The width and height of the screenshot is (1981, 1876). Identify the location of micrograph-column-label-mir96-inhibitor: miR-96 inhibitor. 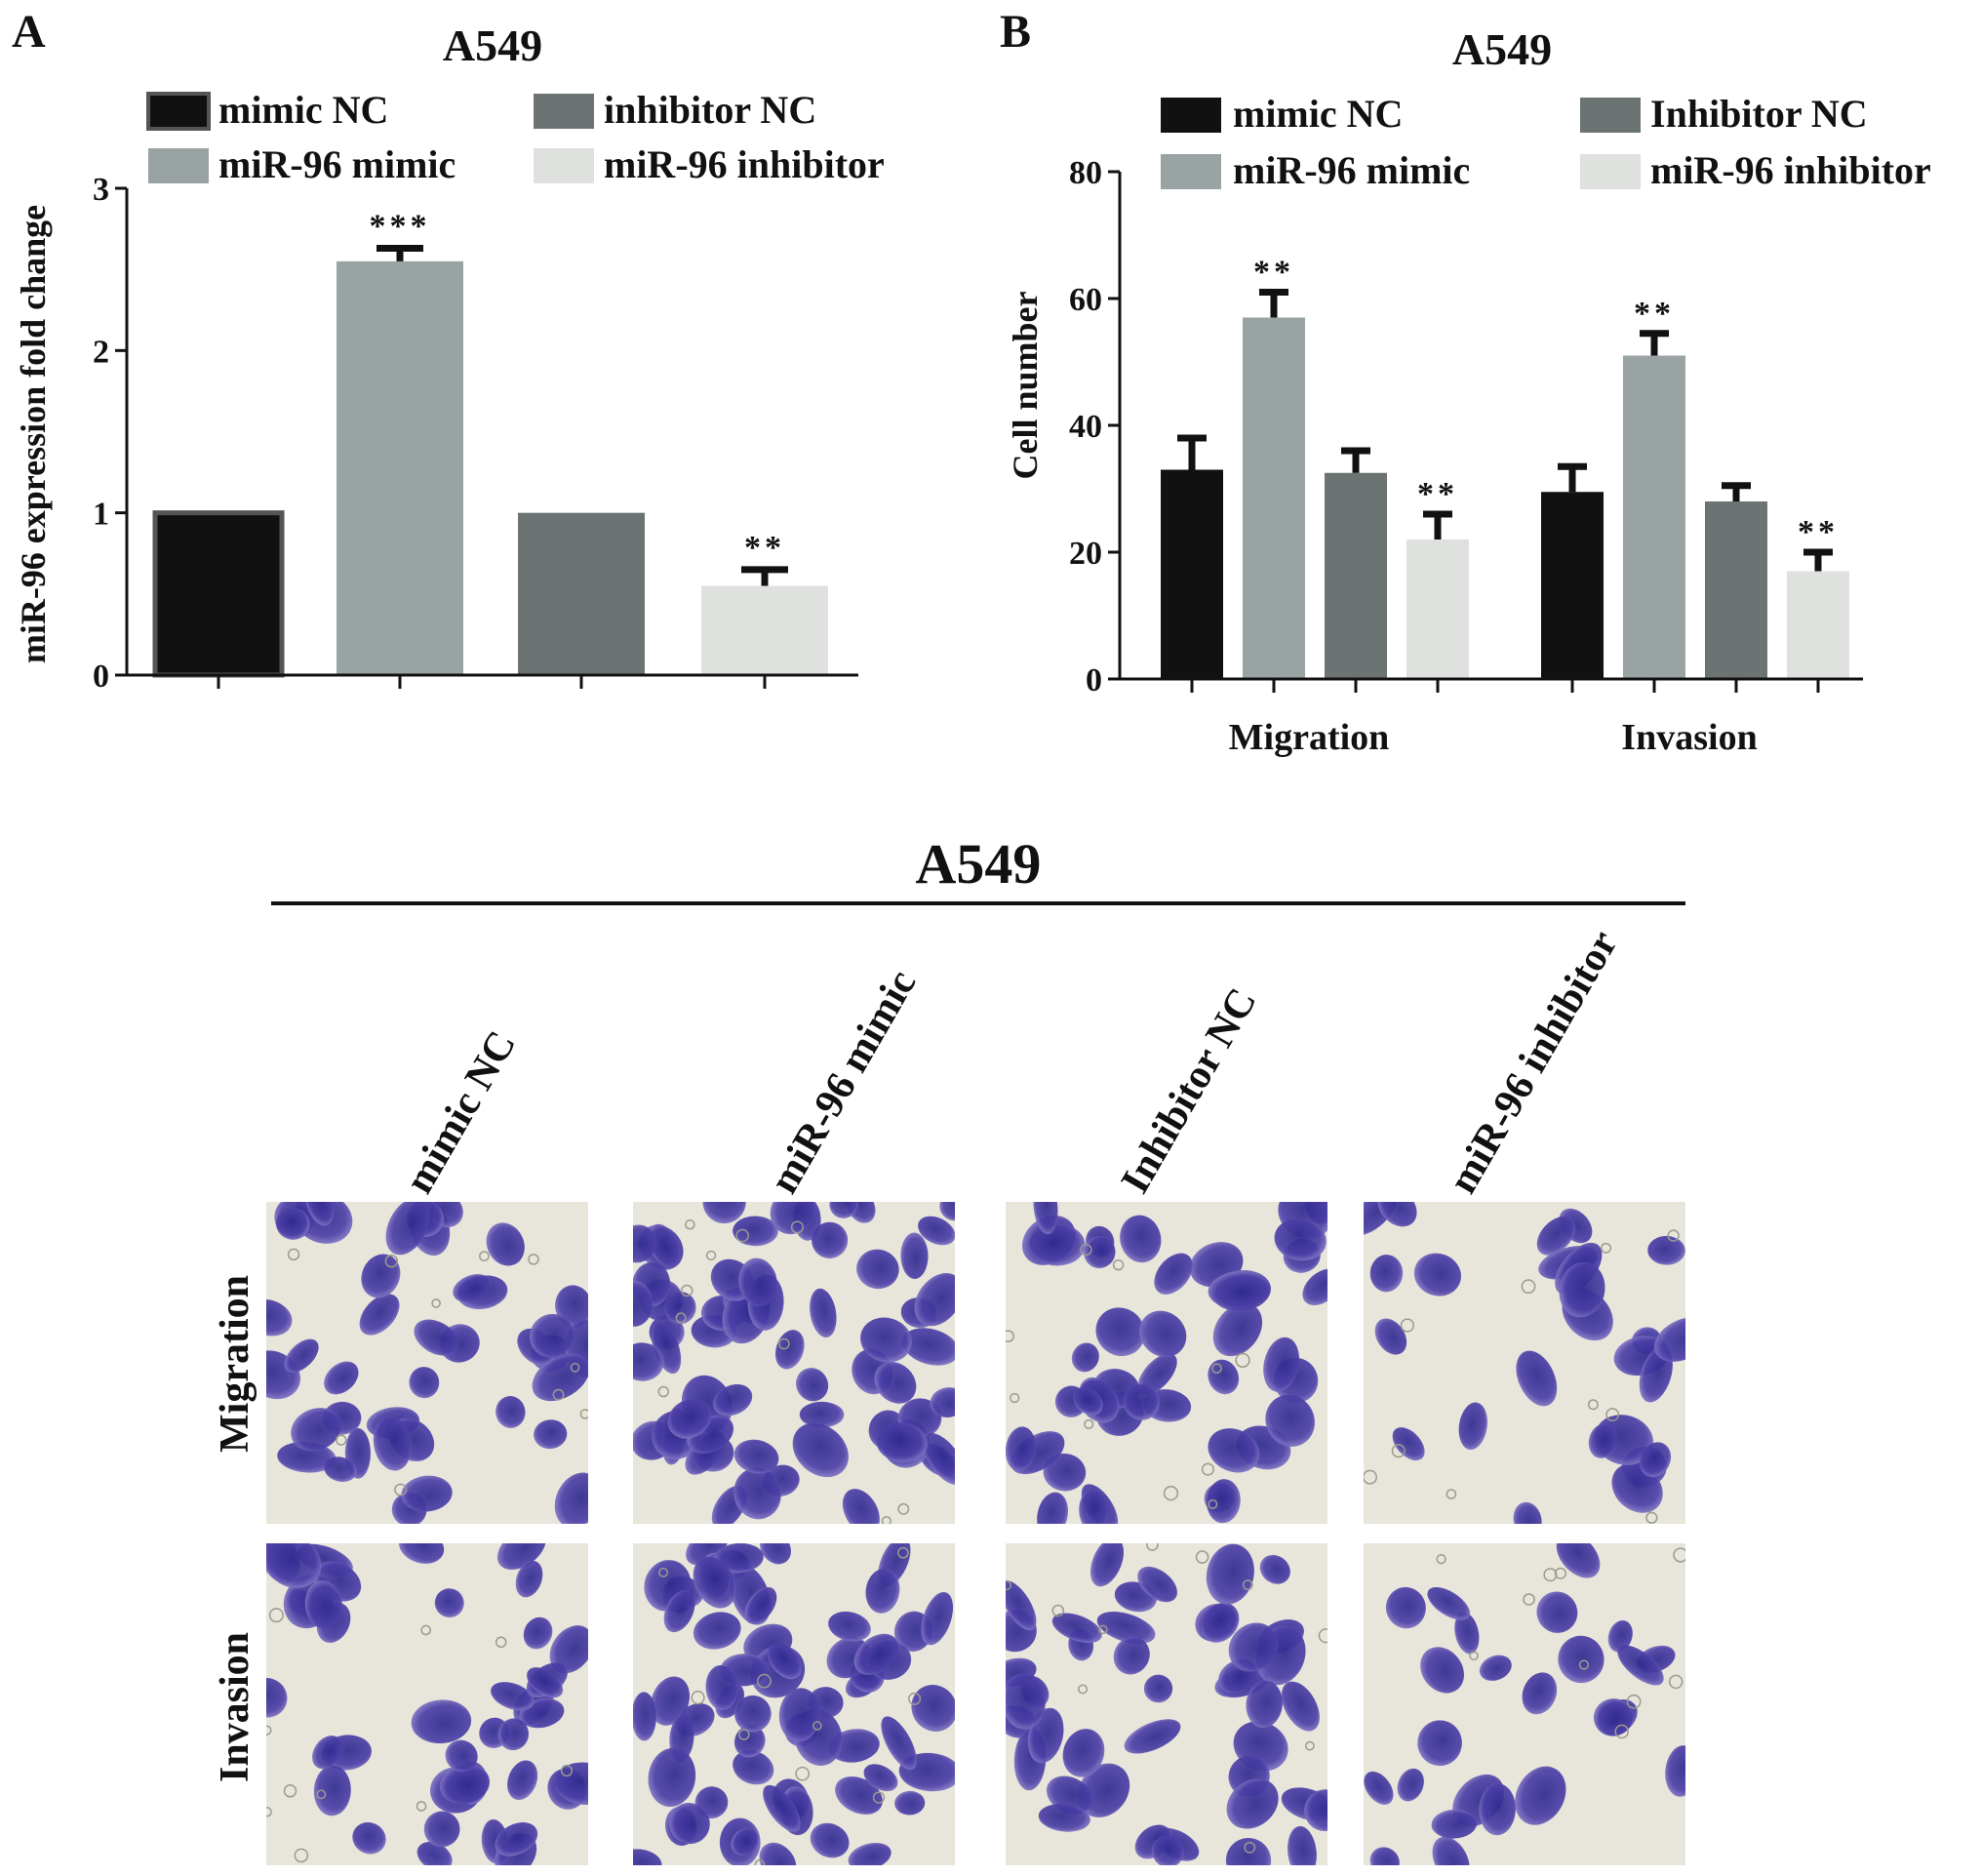
(1534, 1062).